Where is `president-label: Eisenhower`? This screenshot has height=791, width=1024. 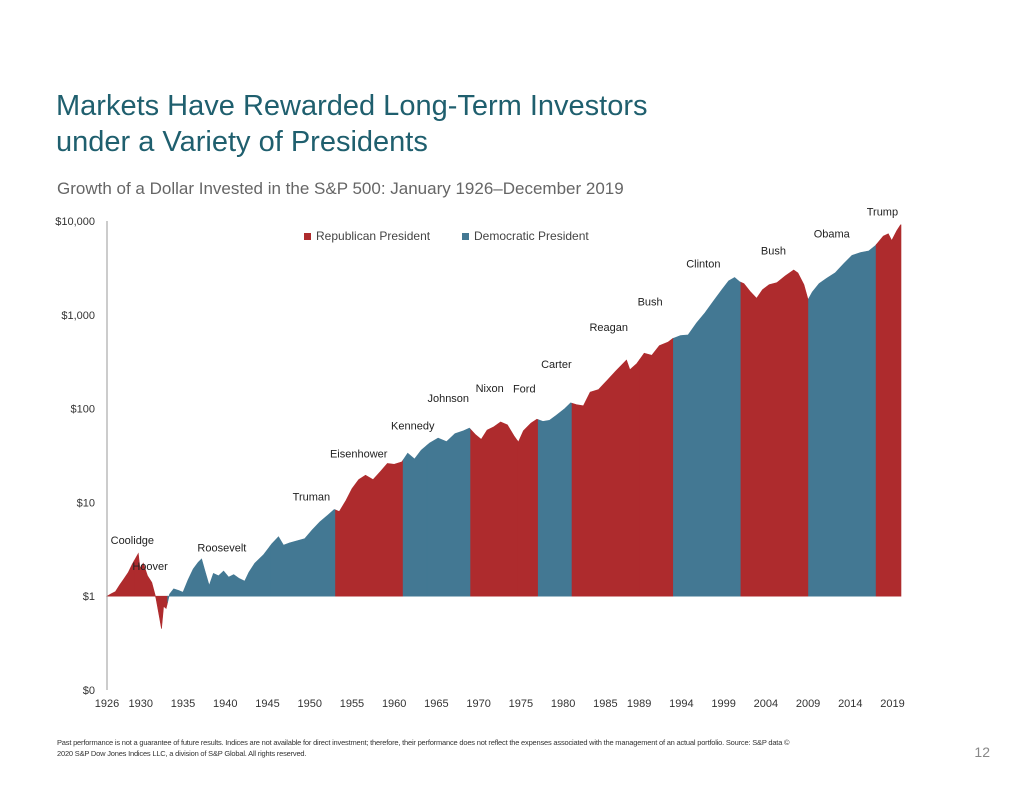
president-label: Eisenhower is located at coordinates (359, 455).